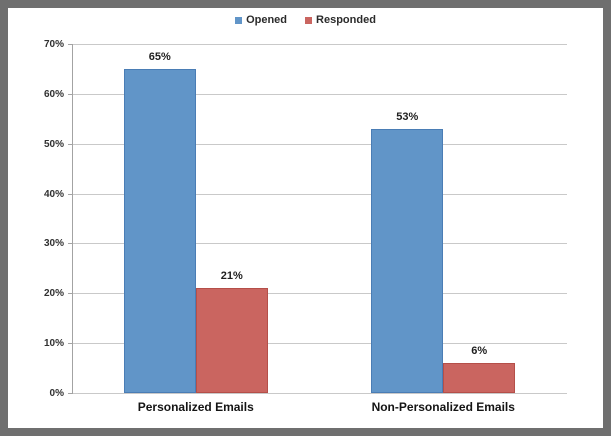 This screenshot has width=611, height=436. Describe the element at coordinates (267, 20) in the screenshot. I see `legend-label-opened: Opened` at that location.